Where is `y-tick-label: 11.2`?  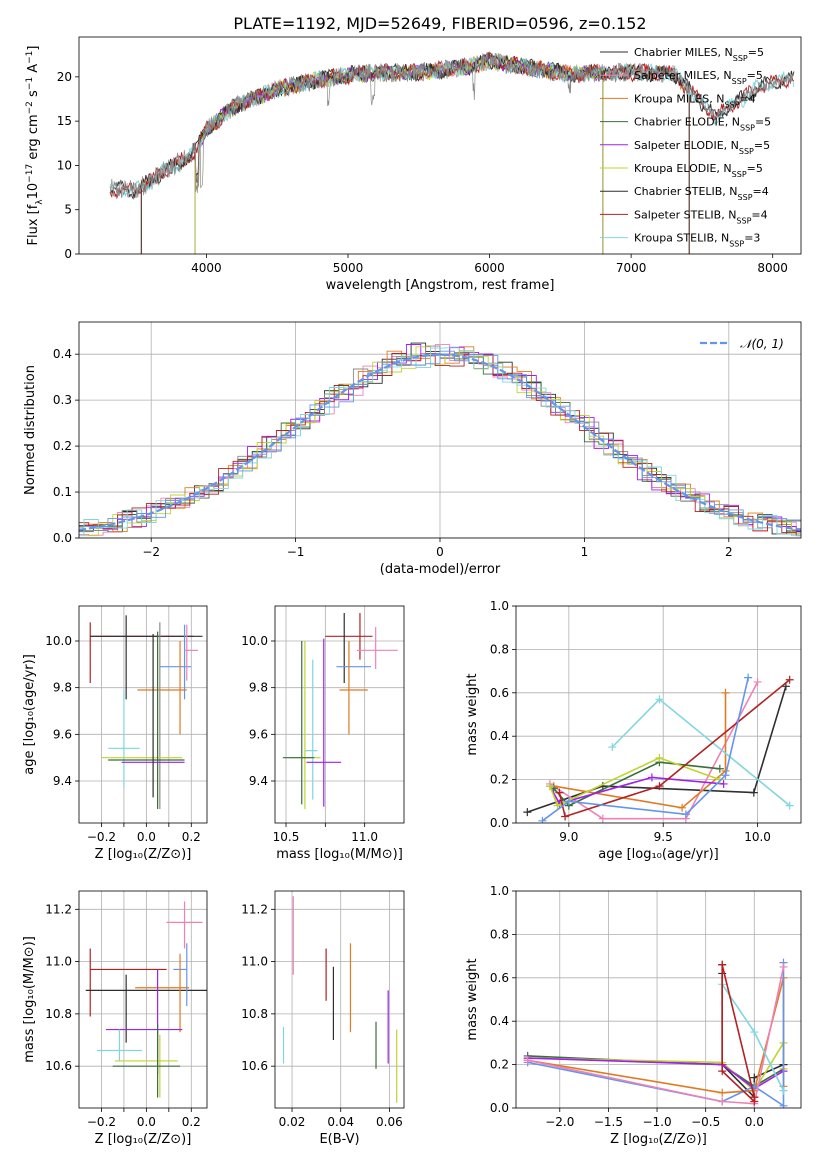
y-tick-label: 11.2 is located at coordinates (58, 909).